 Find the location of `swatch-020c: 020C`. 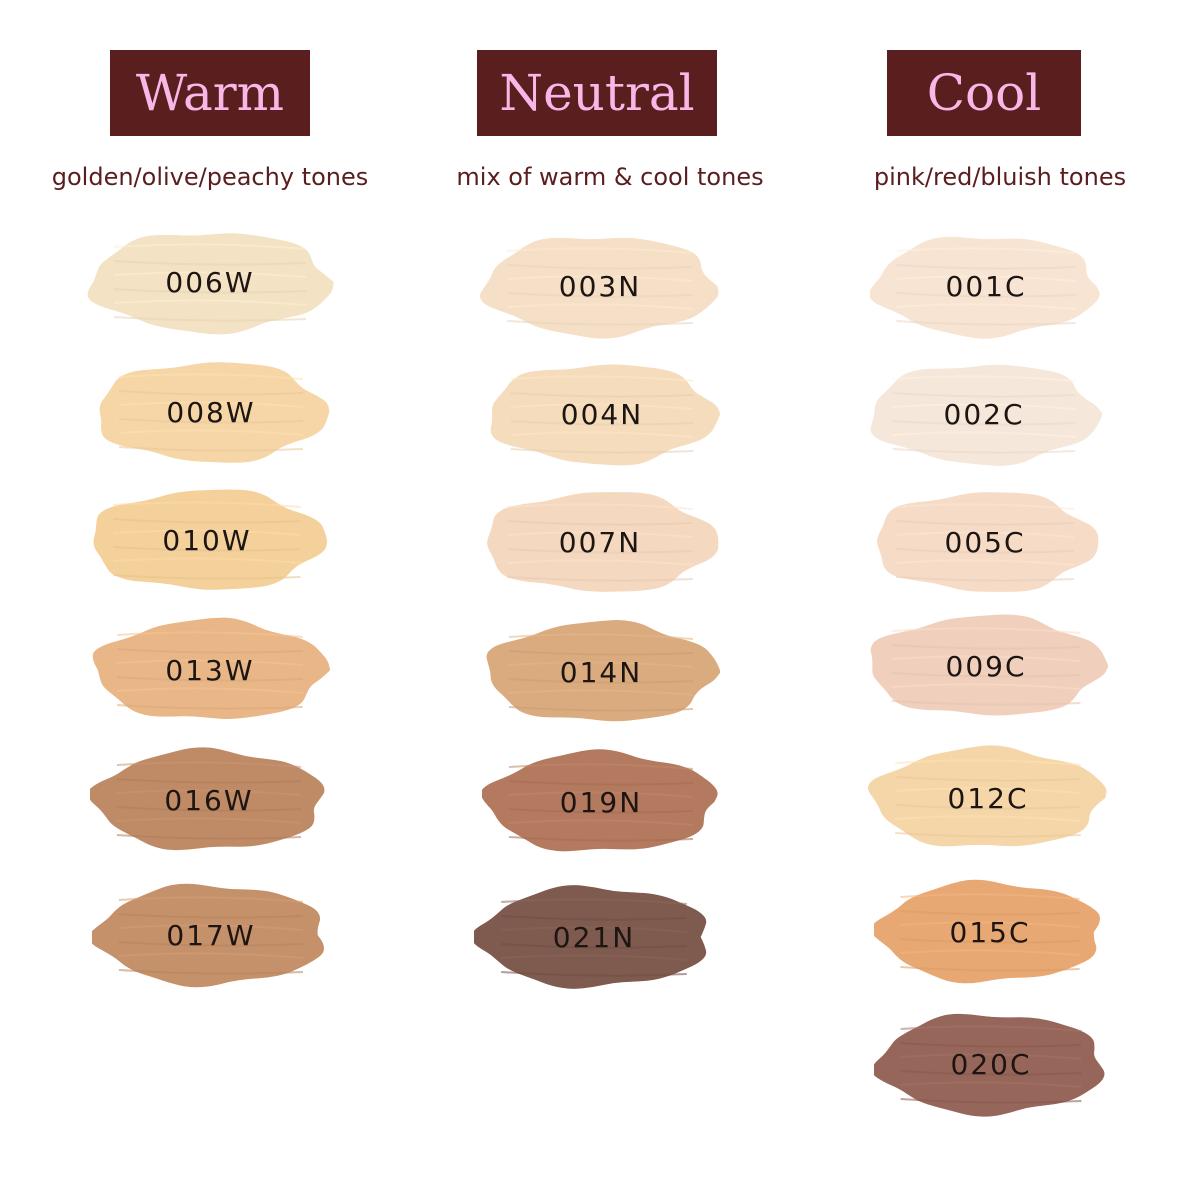

swatch-020c: 020C is located at coordinates (991, 1064).